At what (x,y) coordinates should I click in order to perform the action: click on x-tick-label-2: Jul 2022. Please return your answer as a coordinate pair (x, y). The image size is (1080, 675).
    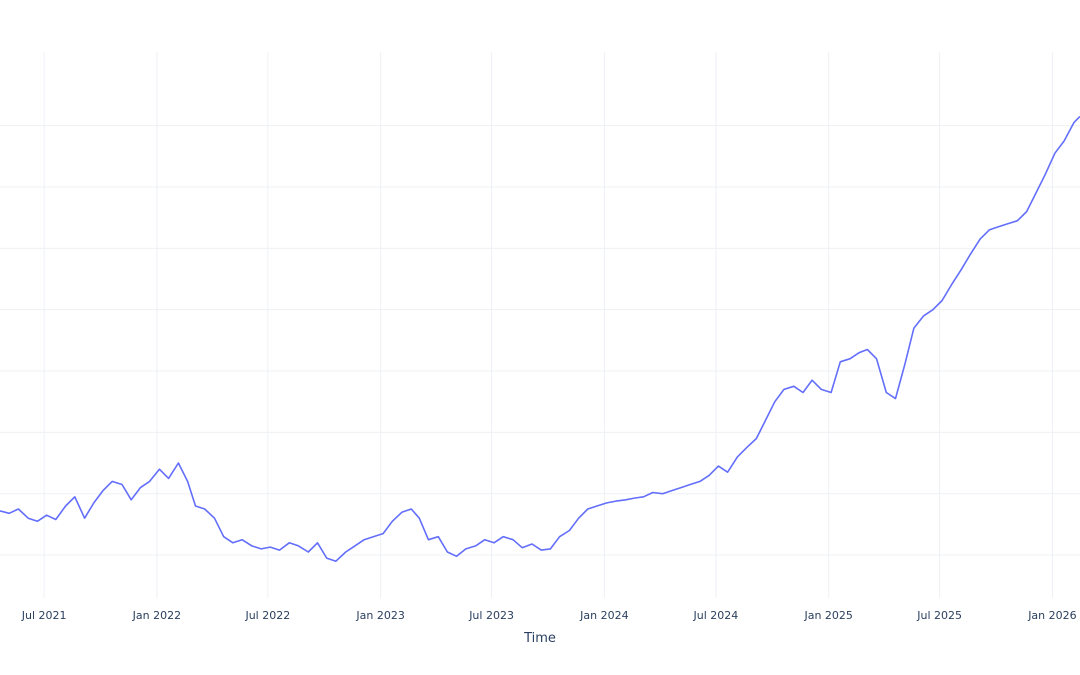
    Looking at the image, I should click on (267, 615).